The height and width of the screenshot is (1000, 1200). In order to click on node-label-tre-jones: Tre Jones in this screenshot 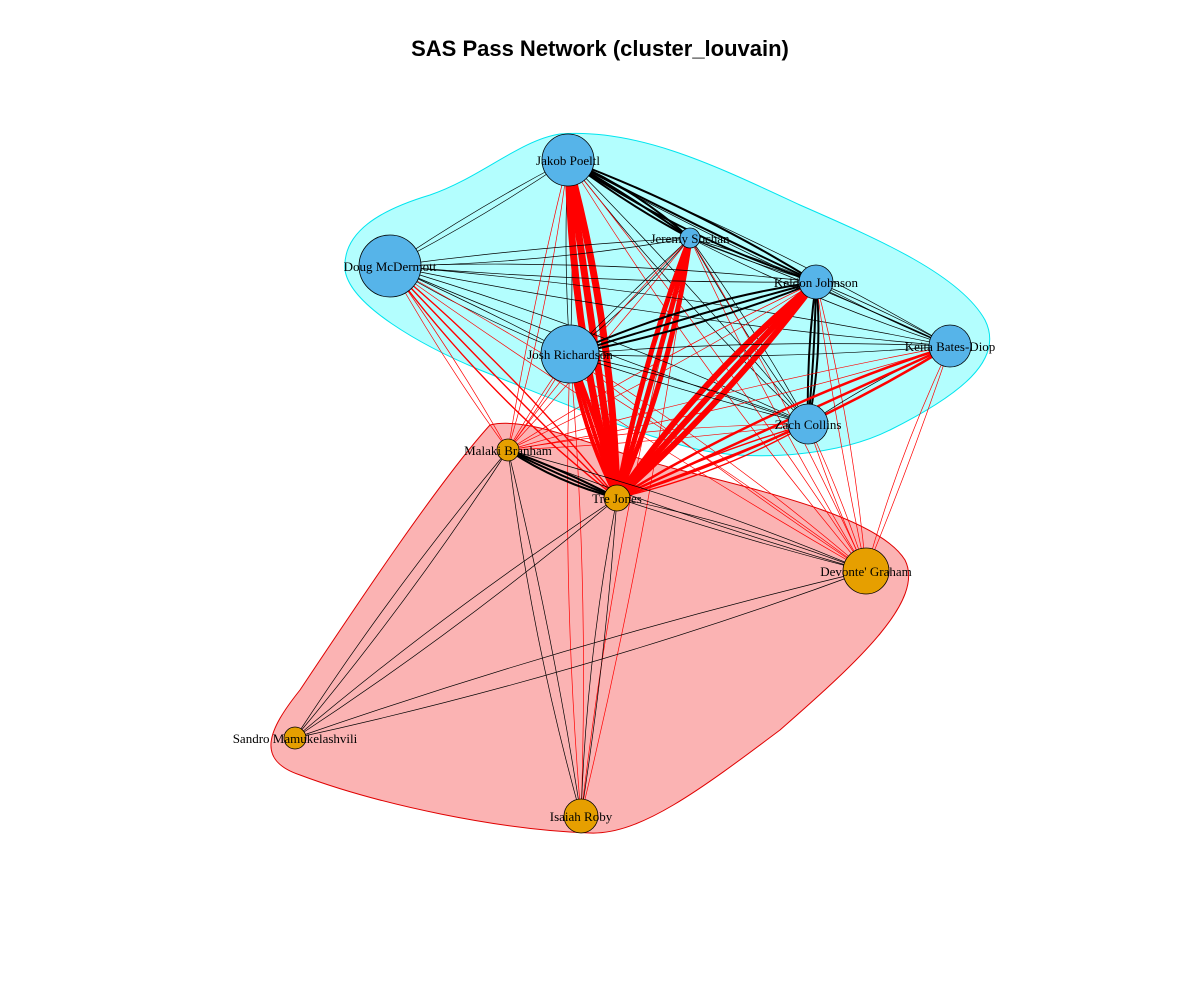, I will do `click(617, 498)`.